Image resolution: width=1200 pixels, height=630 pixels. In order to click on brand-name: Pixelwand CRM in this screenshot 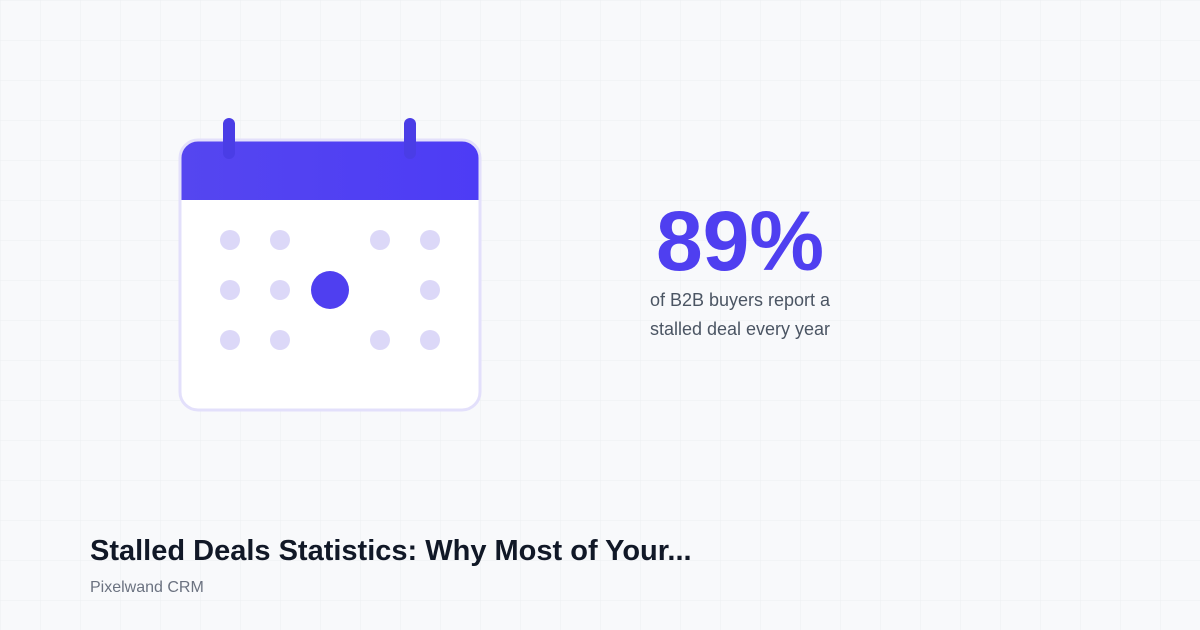, I will do `click(147, 587)`.